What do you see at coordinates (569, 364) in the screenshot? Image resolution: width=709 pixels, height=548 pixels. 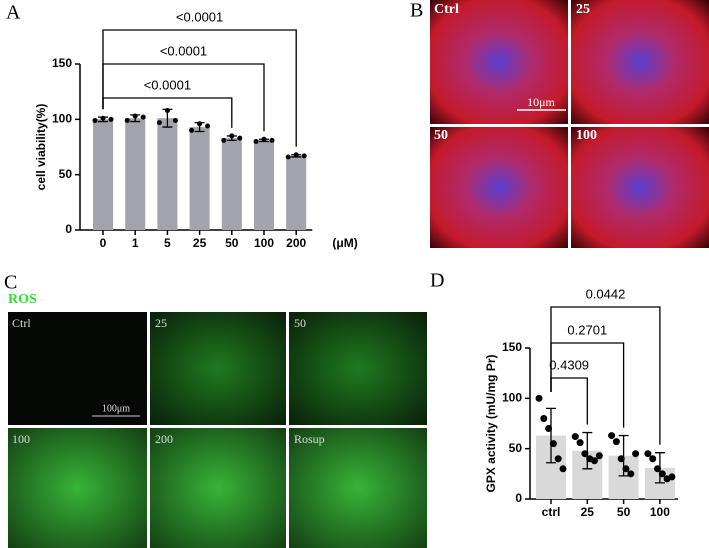 I see `p-value-label: 0.4309` at bounding box center [569, 364].